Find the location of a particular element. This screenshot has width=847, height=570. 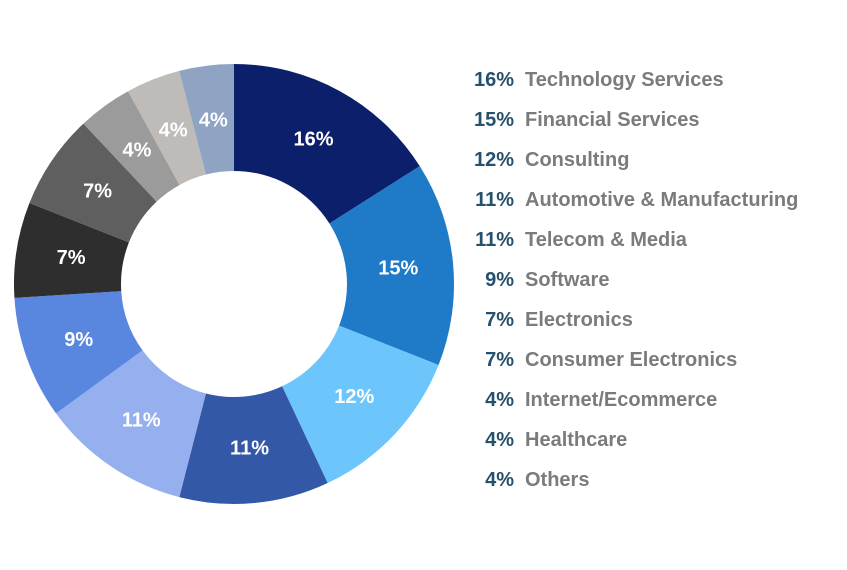

legend-label: Automotive & Manufacturing is located at coordinates (662, 199).